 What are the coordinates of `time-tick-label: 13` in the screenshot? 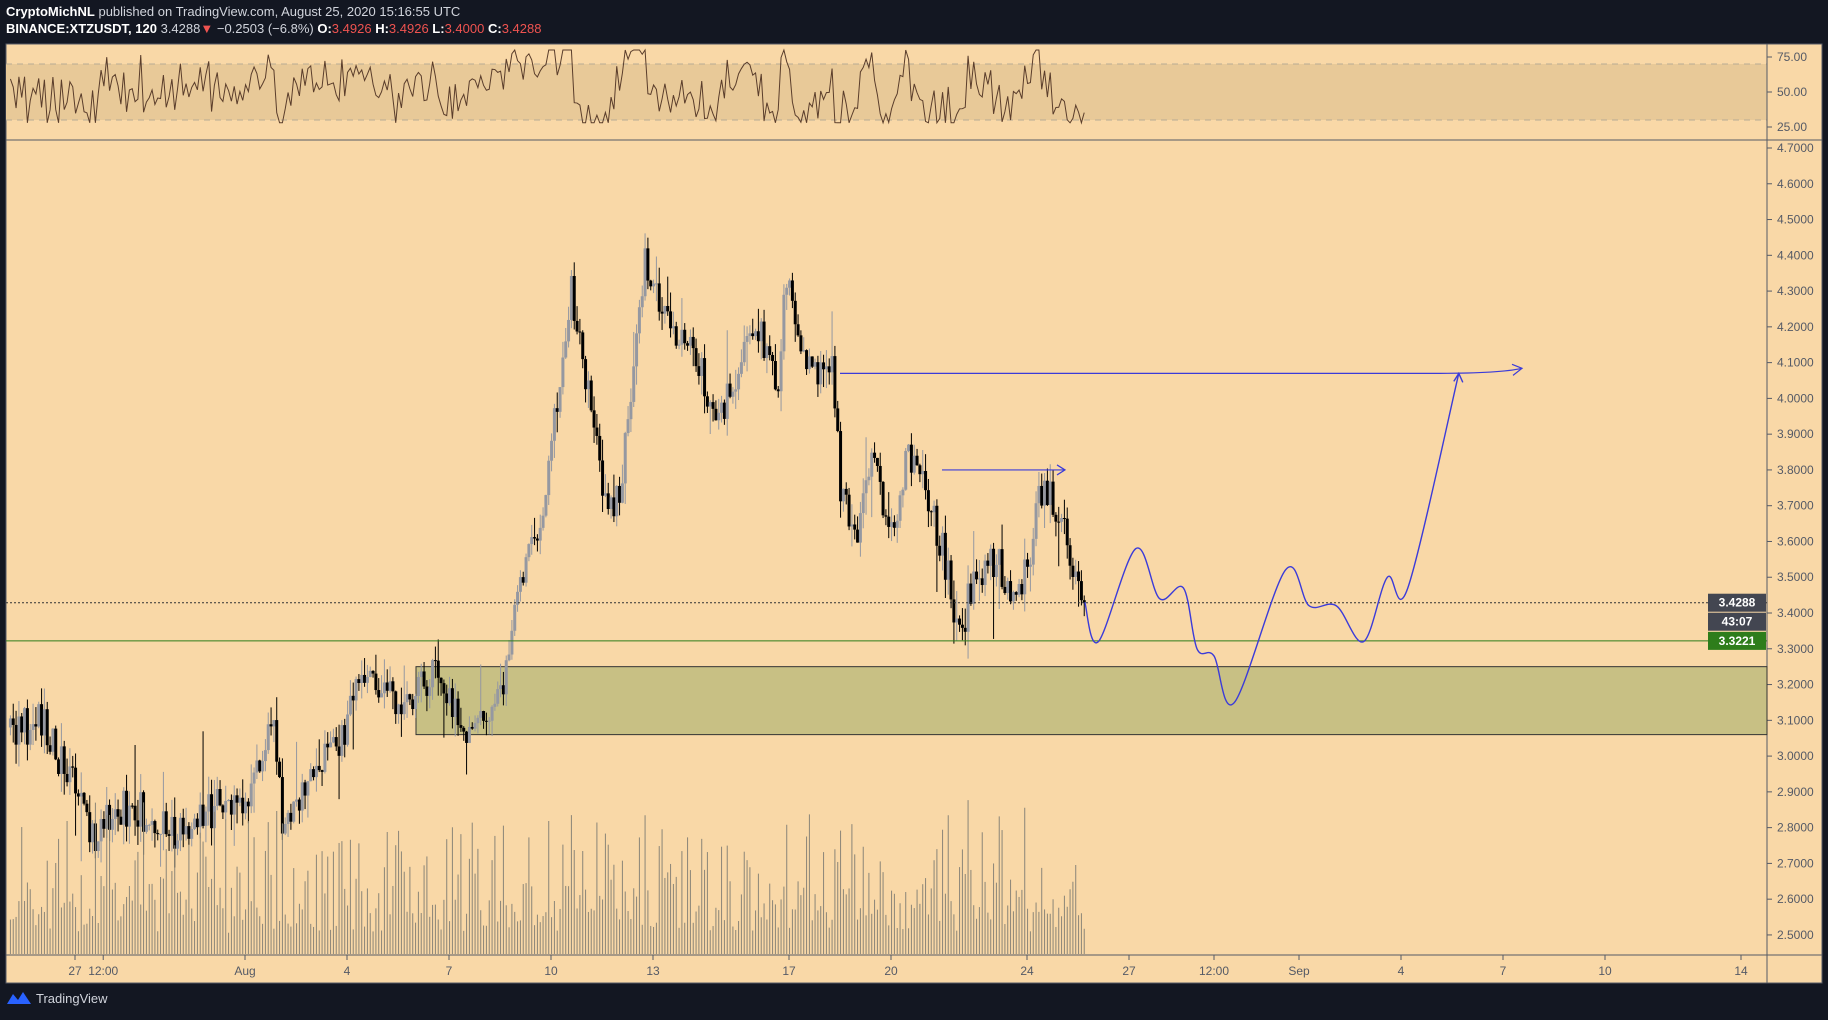 It's located at (653, 971).